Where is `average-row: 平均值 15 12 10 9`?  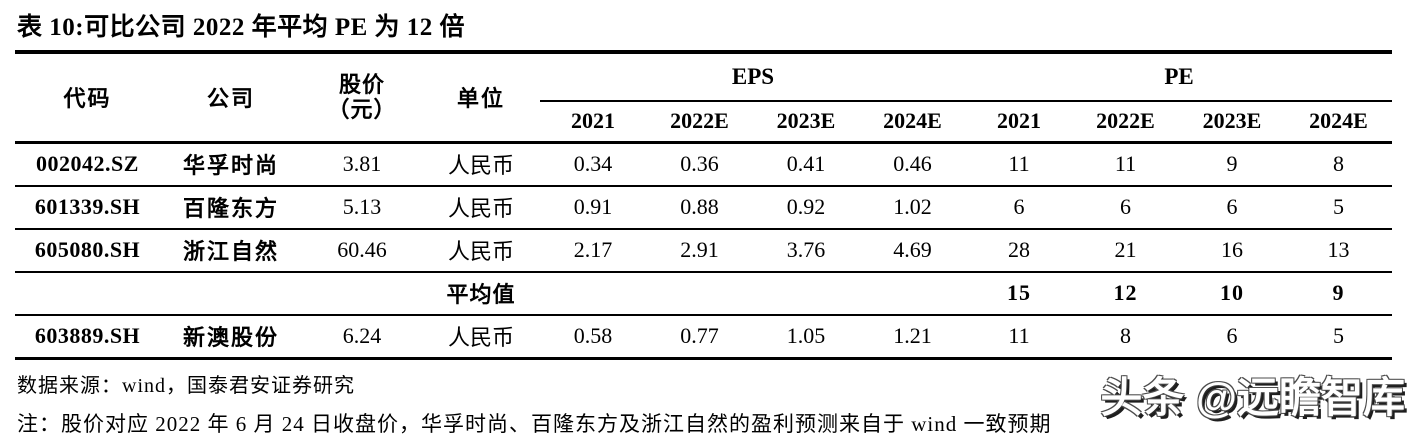 average-row: 平均值 15 12 10 9 is located at coordinates (704, 293).